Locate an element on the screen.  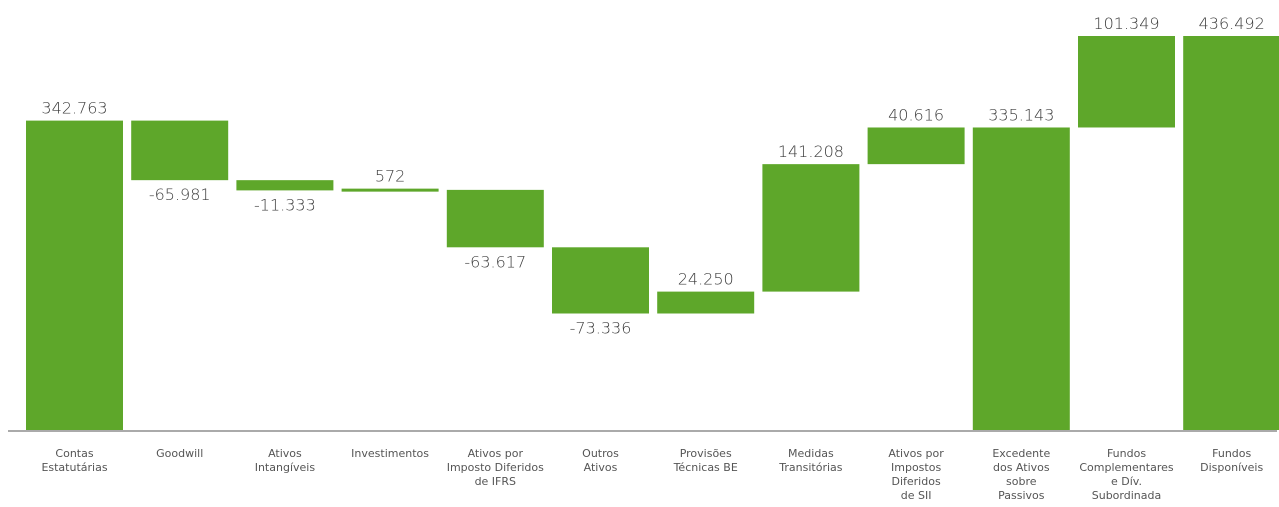
category-label-0: Contas Estatutárias is located at coordinates (74, 460).